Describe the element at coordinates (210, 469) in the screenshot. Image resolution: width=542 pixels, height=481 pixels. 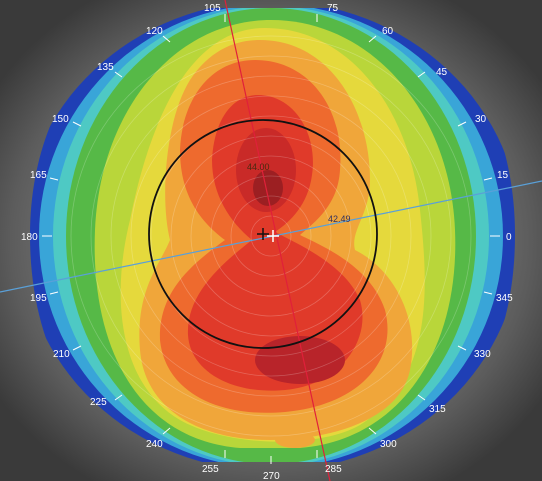
I see `degree-label-255: 255` at that location.